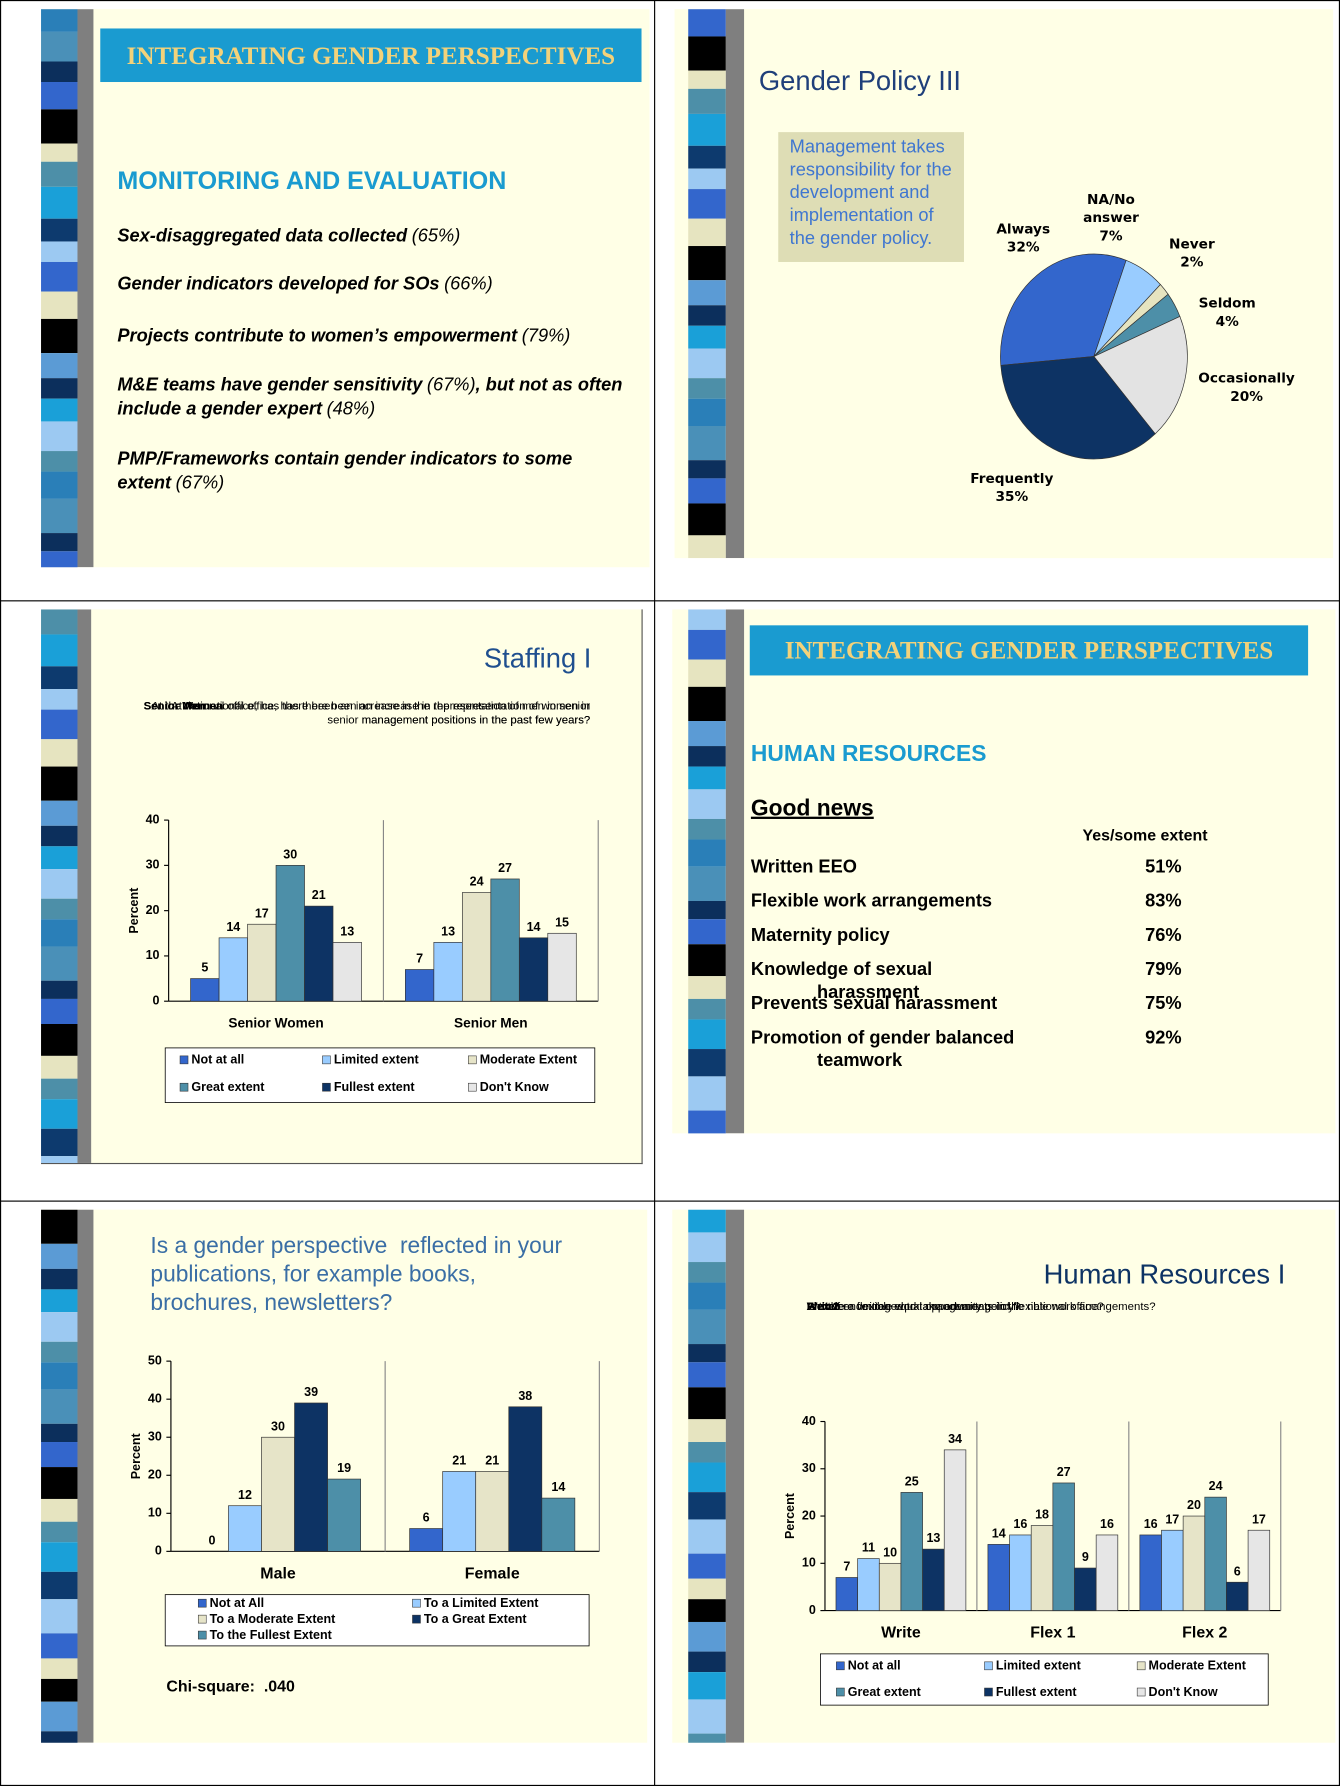 This screenshot has width=1340, height=1786. What do you see at coordinates (59, 886) in the screenshot?
I see `stripe` at bounding box center [59, 886].